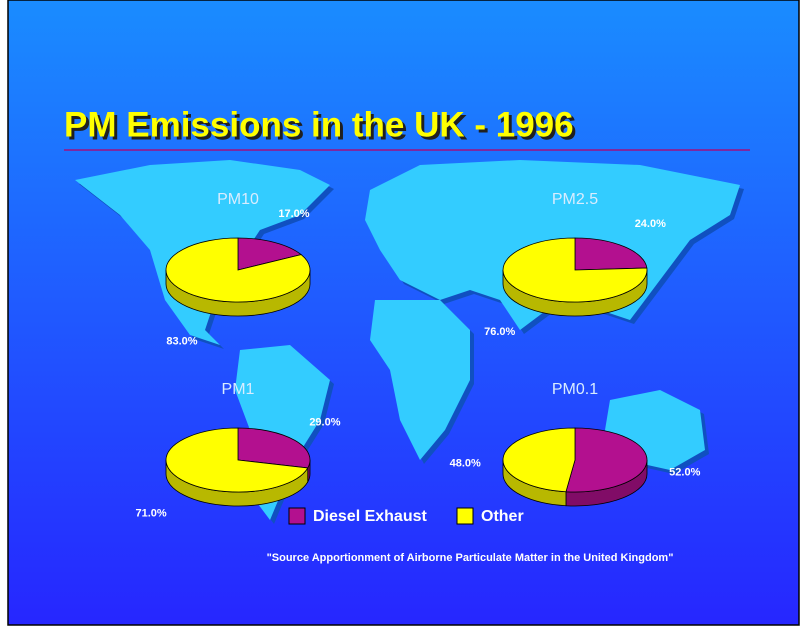 The width and height of the screenshot is (800, 626). What do you see at coordinates (322, 127) in the screenshot?
I see `title-shadow: PM Emissions in the UK - 1996` at bounding box center [322, 127].